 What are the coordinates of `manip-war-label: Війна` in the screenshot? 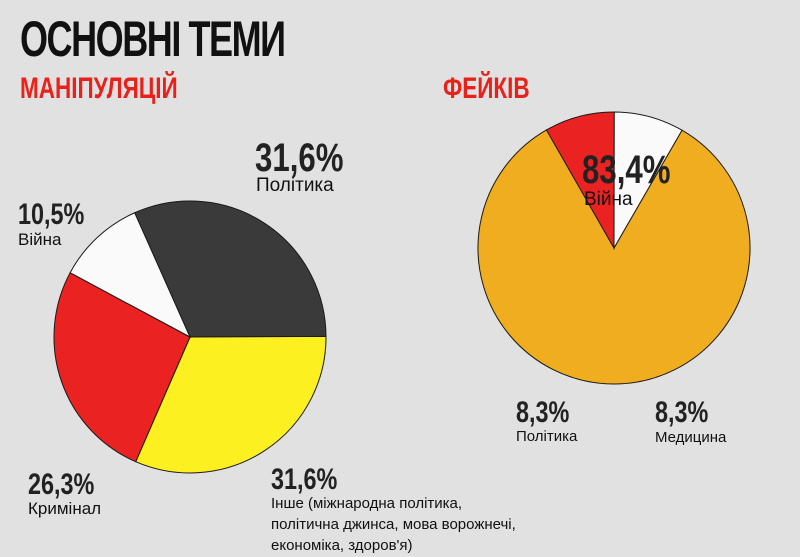 It's located at (40, 239).